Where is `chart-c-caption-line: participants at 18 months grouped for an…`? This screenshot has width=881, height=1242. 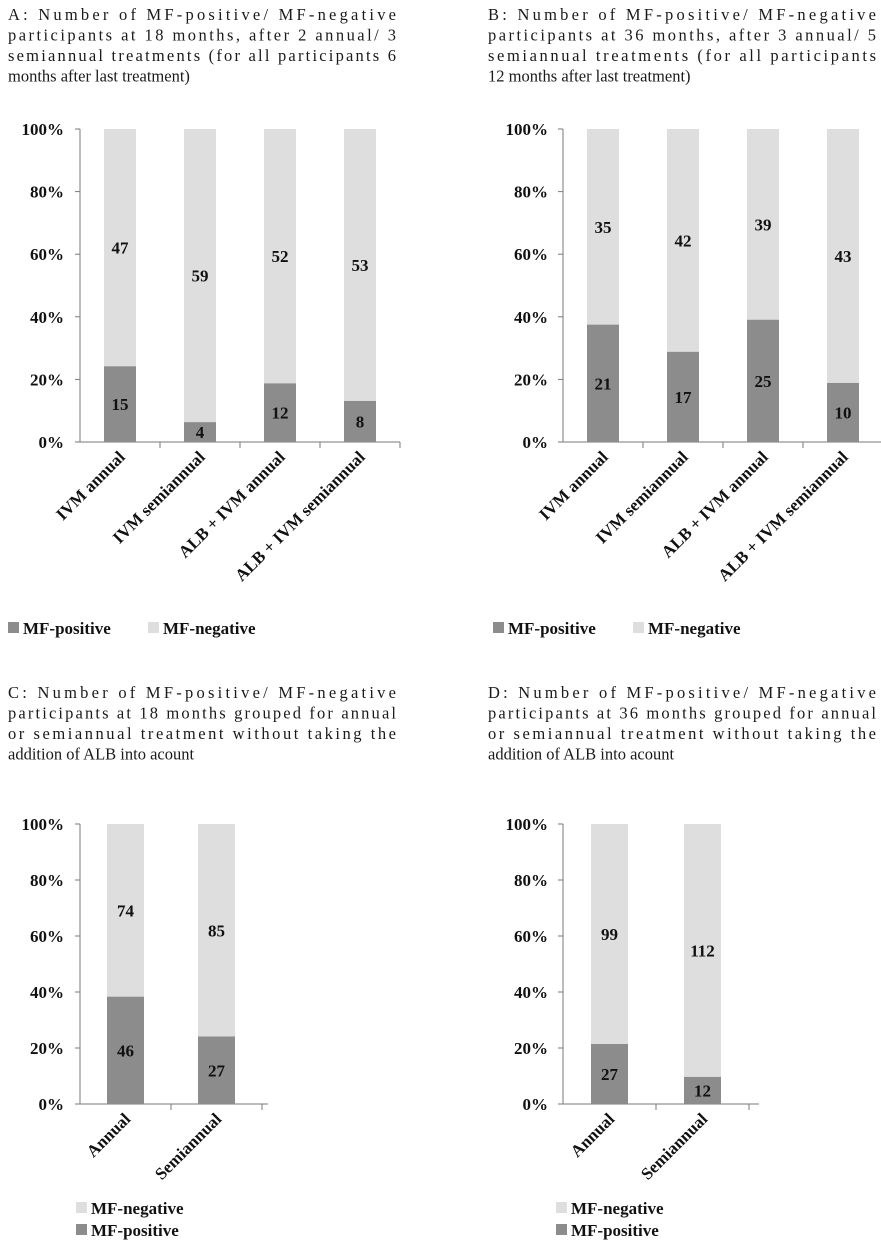
chart-c-caption-line: participants at 18 months grouped for an… is located at coordinates (202, 713).